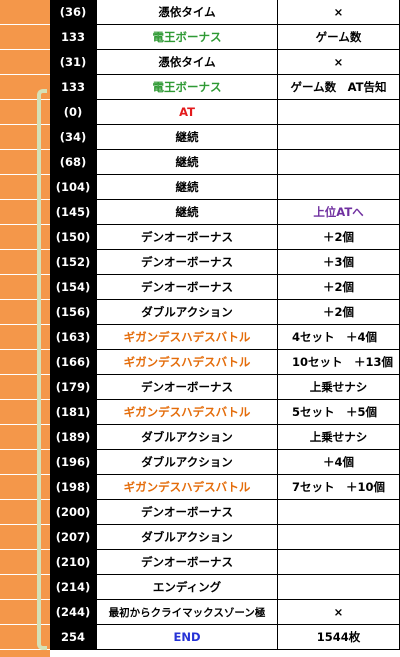  I want to click on table-row: (214) エンディング, so click(225, 587).